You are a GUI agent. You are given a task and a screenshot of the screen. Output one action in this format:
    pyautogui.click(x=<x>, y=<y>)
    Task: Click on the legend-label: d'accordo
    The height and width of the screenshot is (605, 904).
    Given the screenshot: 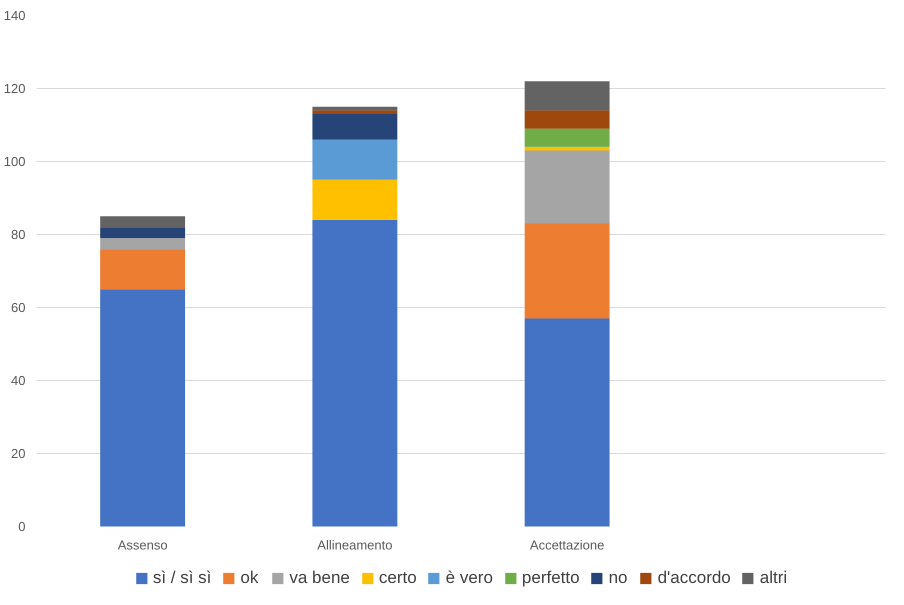 What is the action you would take?
    pyautogui.click(x=694, y=578)
    